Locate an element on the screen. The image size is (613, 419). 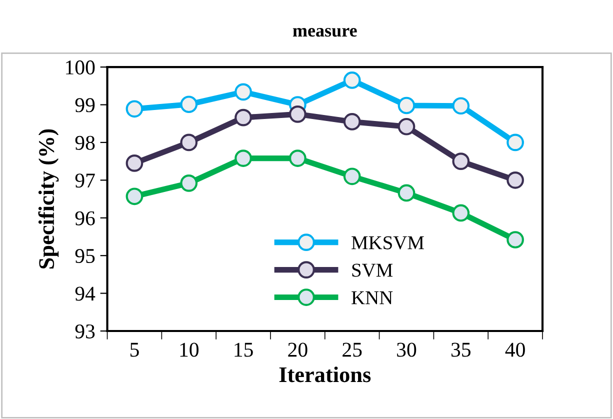
legend-label: SVM is located at coordinates (372, 270).